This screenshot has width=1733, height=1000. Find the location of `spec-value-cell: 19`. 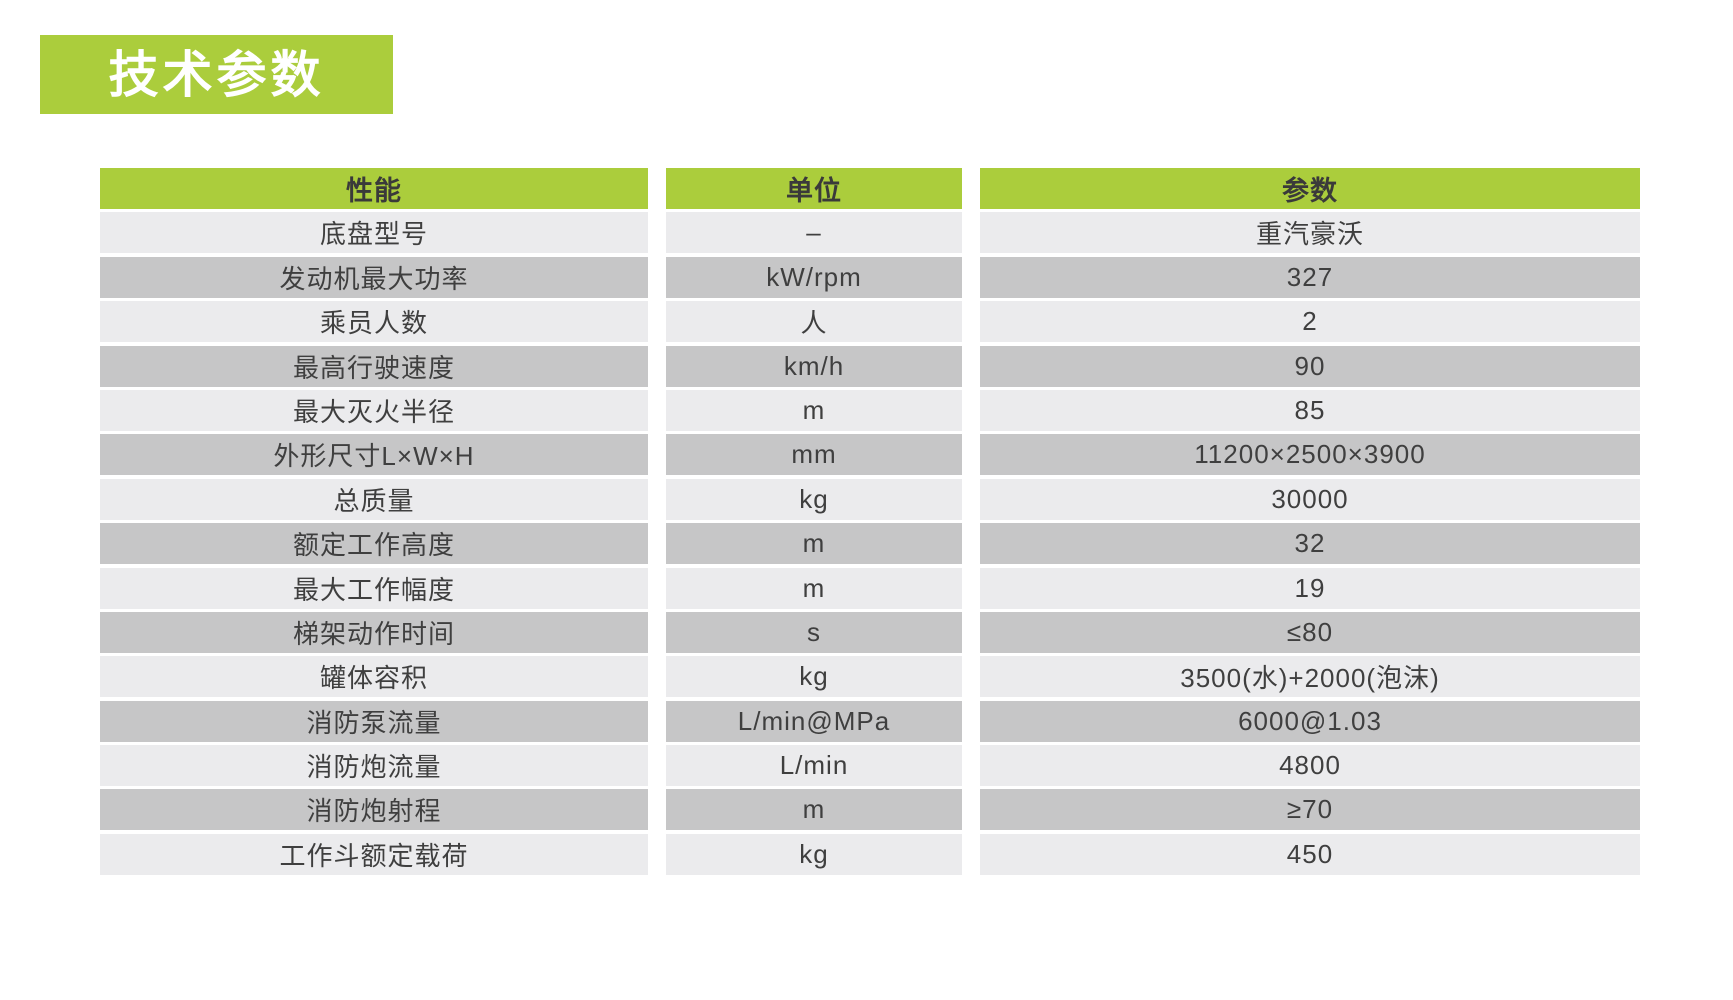

spec-value-cell: 19 is located at coordinates (1310, 588).